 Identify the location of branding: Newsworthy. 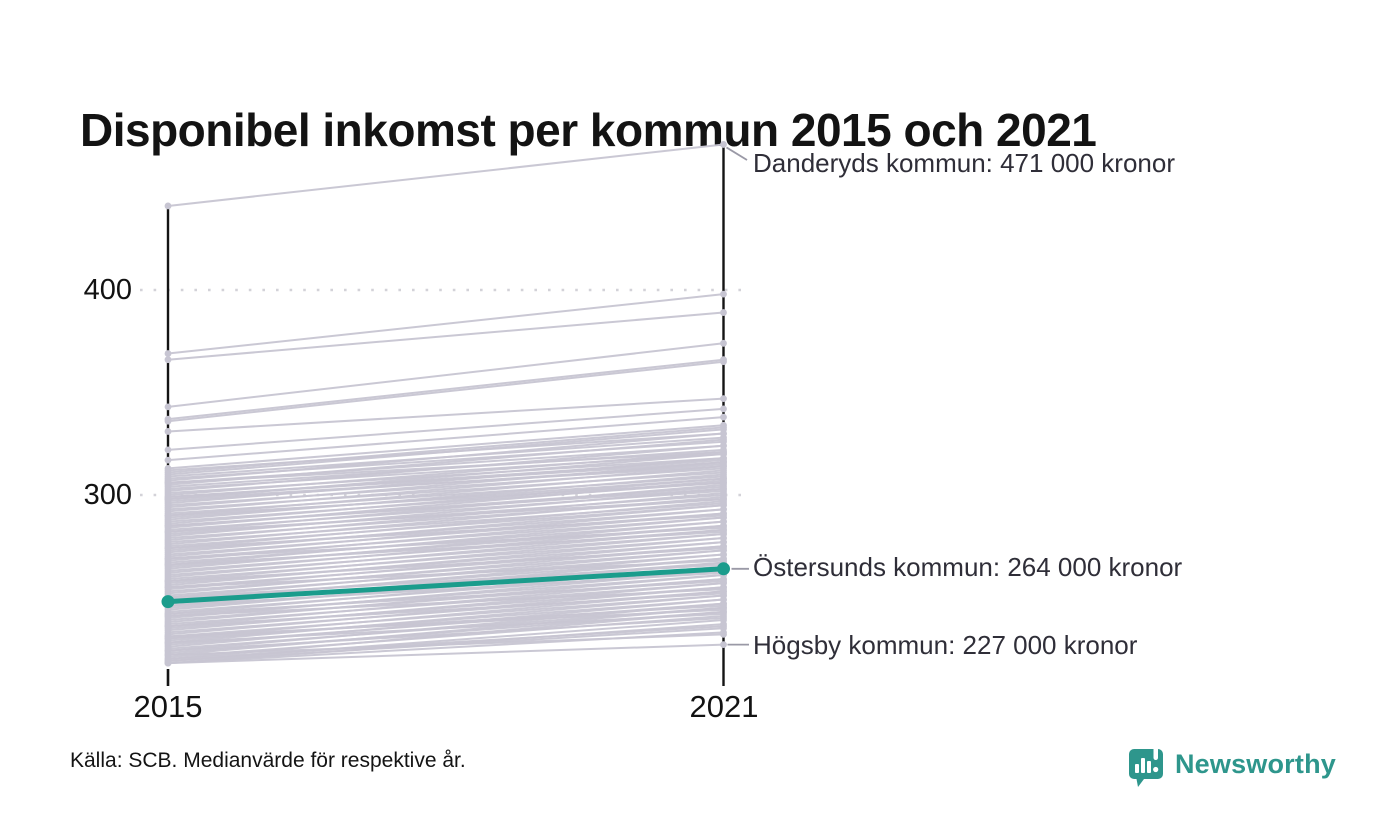
(1231, 764).